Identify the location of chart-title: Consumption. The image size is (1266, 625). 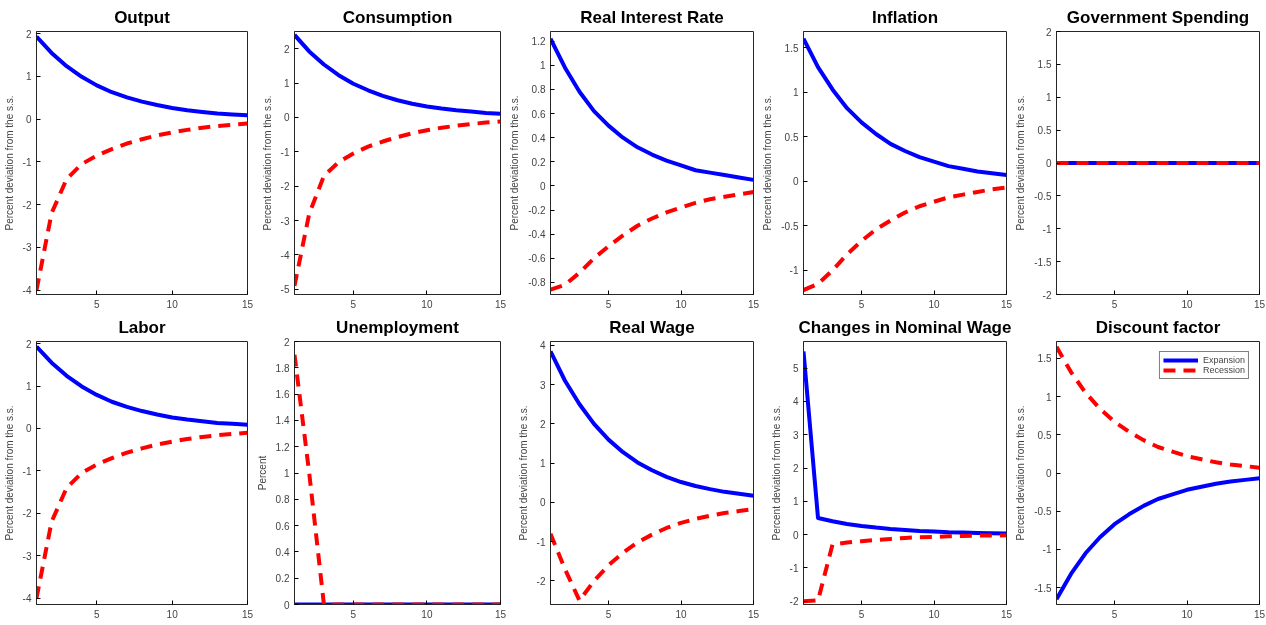
(397, 17).